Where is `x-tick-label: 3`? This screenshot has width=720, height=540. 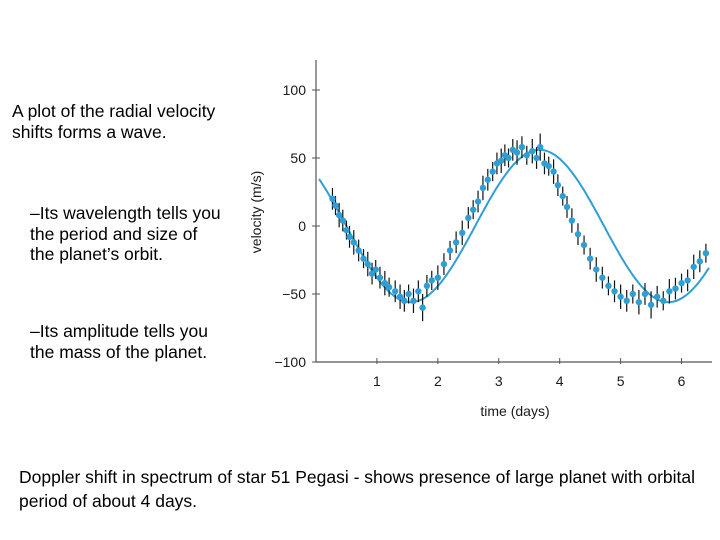 x-tick-label: 3 is located at coordinates (499, 381).